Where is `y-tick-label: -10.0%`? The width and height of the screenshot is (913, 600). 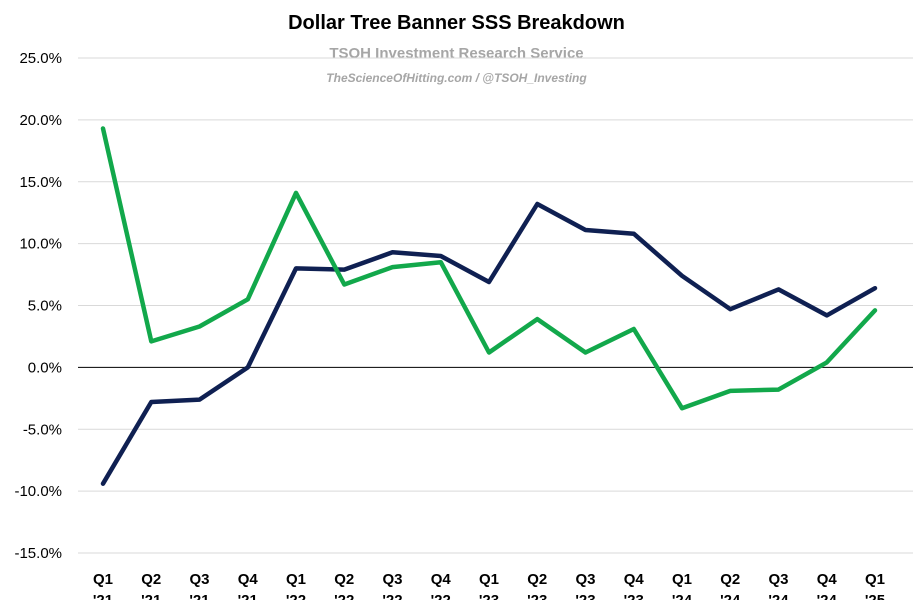
y-tick-label: -10.0% is located at coordinates (38, 491).